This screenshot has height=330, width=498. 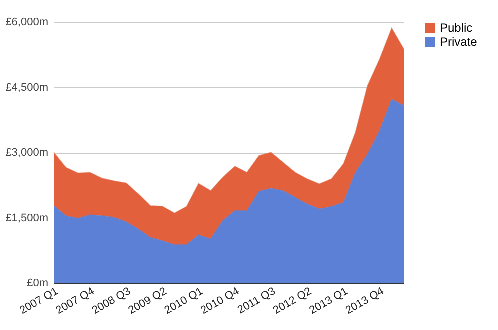 What do you see at coordinates (459, 42) in the screenshot?
I see `legend-label: Private` at bounding box center [459, 42].